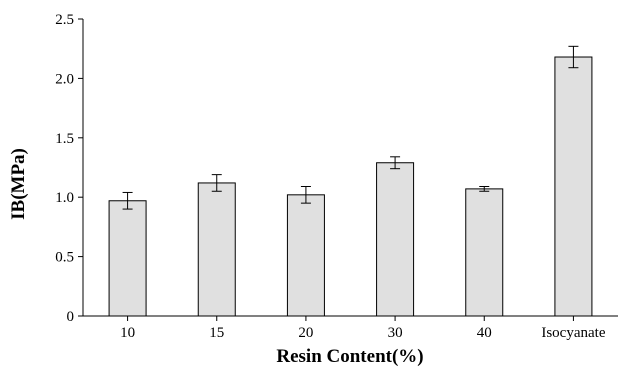  Describe the element at coordinates (64, 20) in the screenshot. I see `y-tick-label: 2.5` at that location.